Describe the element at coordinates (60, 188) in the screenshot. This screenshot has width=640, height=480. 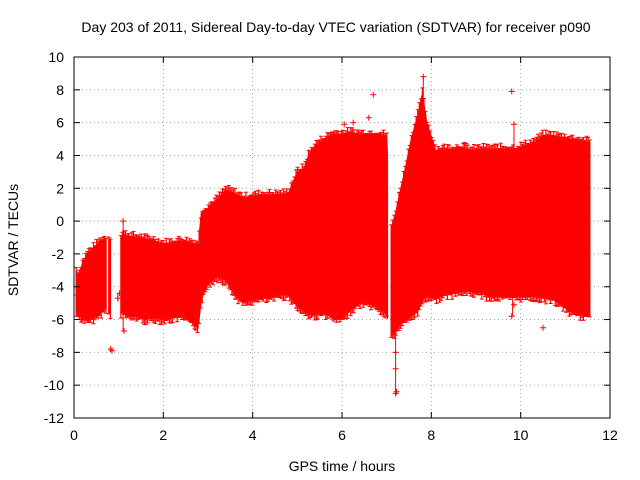
I see `y-tick-label: 2` at that location.